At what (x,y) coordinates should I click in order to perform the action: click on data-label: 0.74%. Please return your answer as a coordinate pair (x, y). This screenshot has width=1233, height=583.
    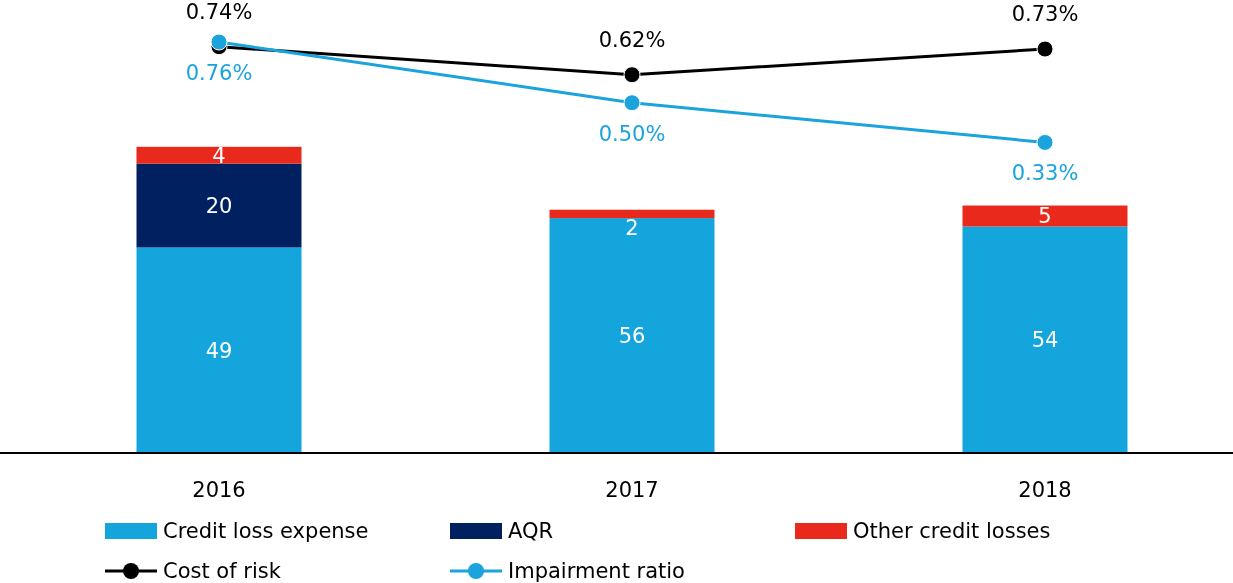
    Looking at the image, I should click on (219, 12).